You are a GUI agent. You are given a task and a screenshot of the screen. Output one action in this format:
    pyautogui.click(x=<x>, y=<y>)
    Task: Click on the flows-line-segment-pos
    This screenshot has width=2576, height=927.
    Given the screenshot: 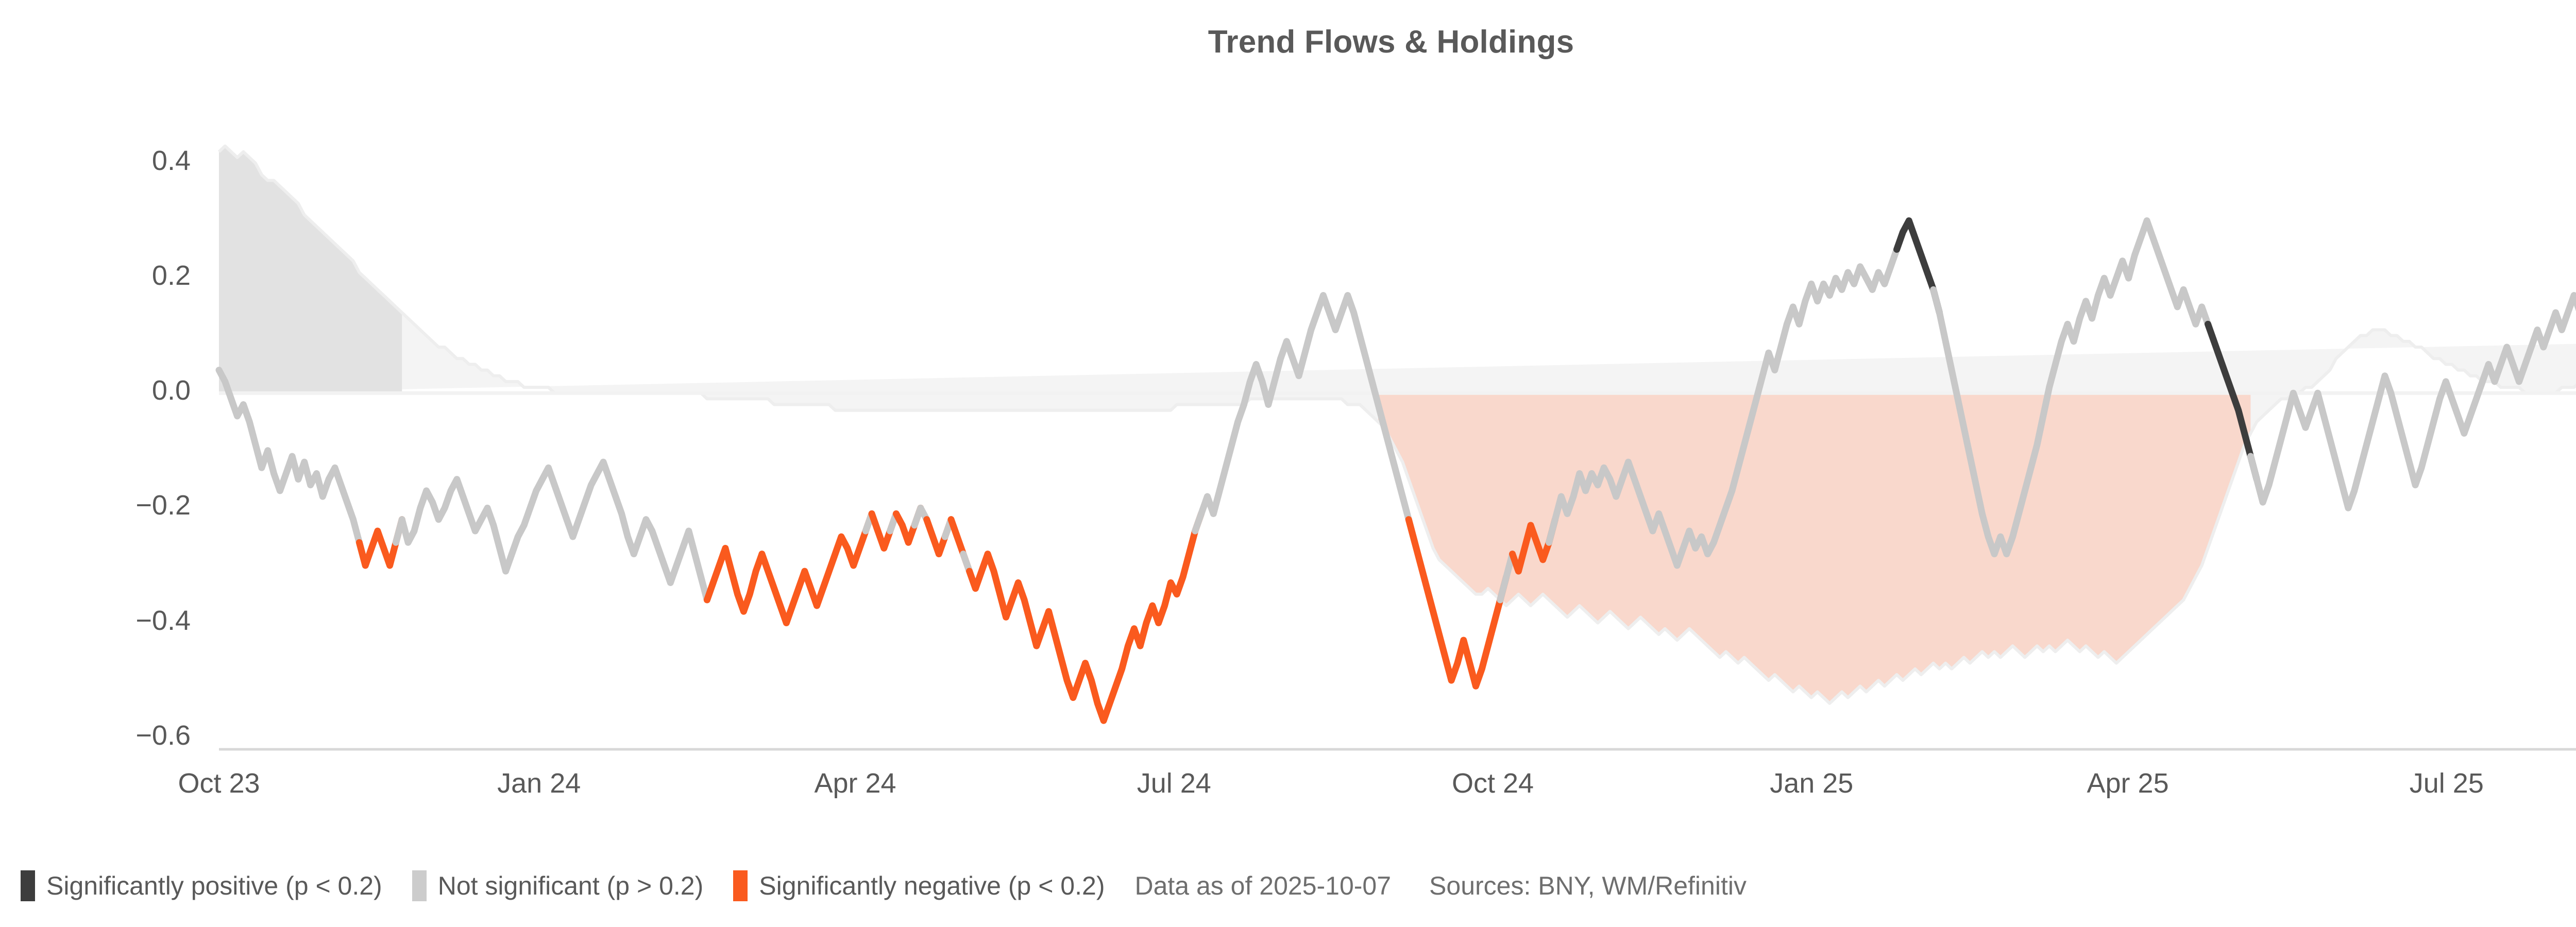 What is the action you would take?
    pyautogui.click(x=2233, y=402)
    